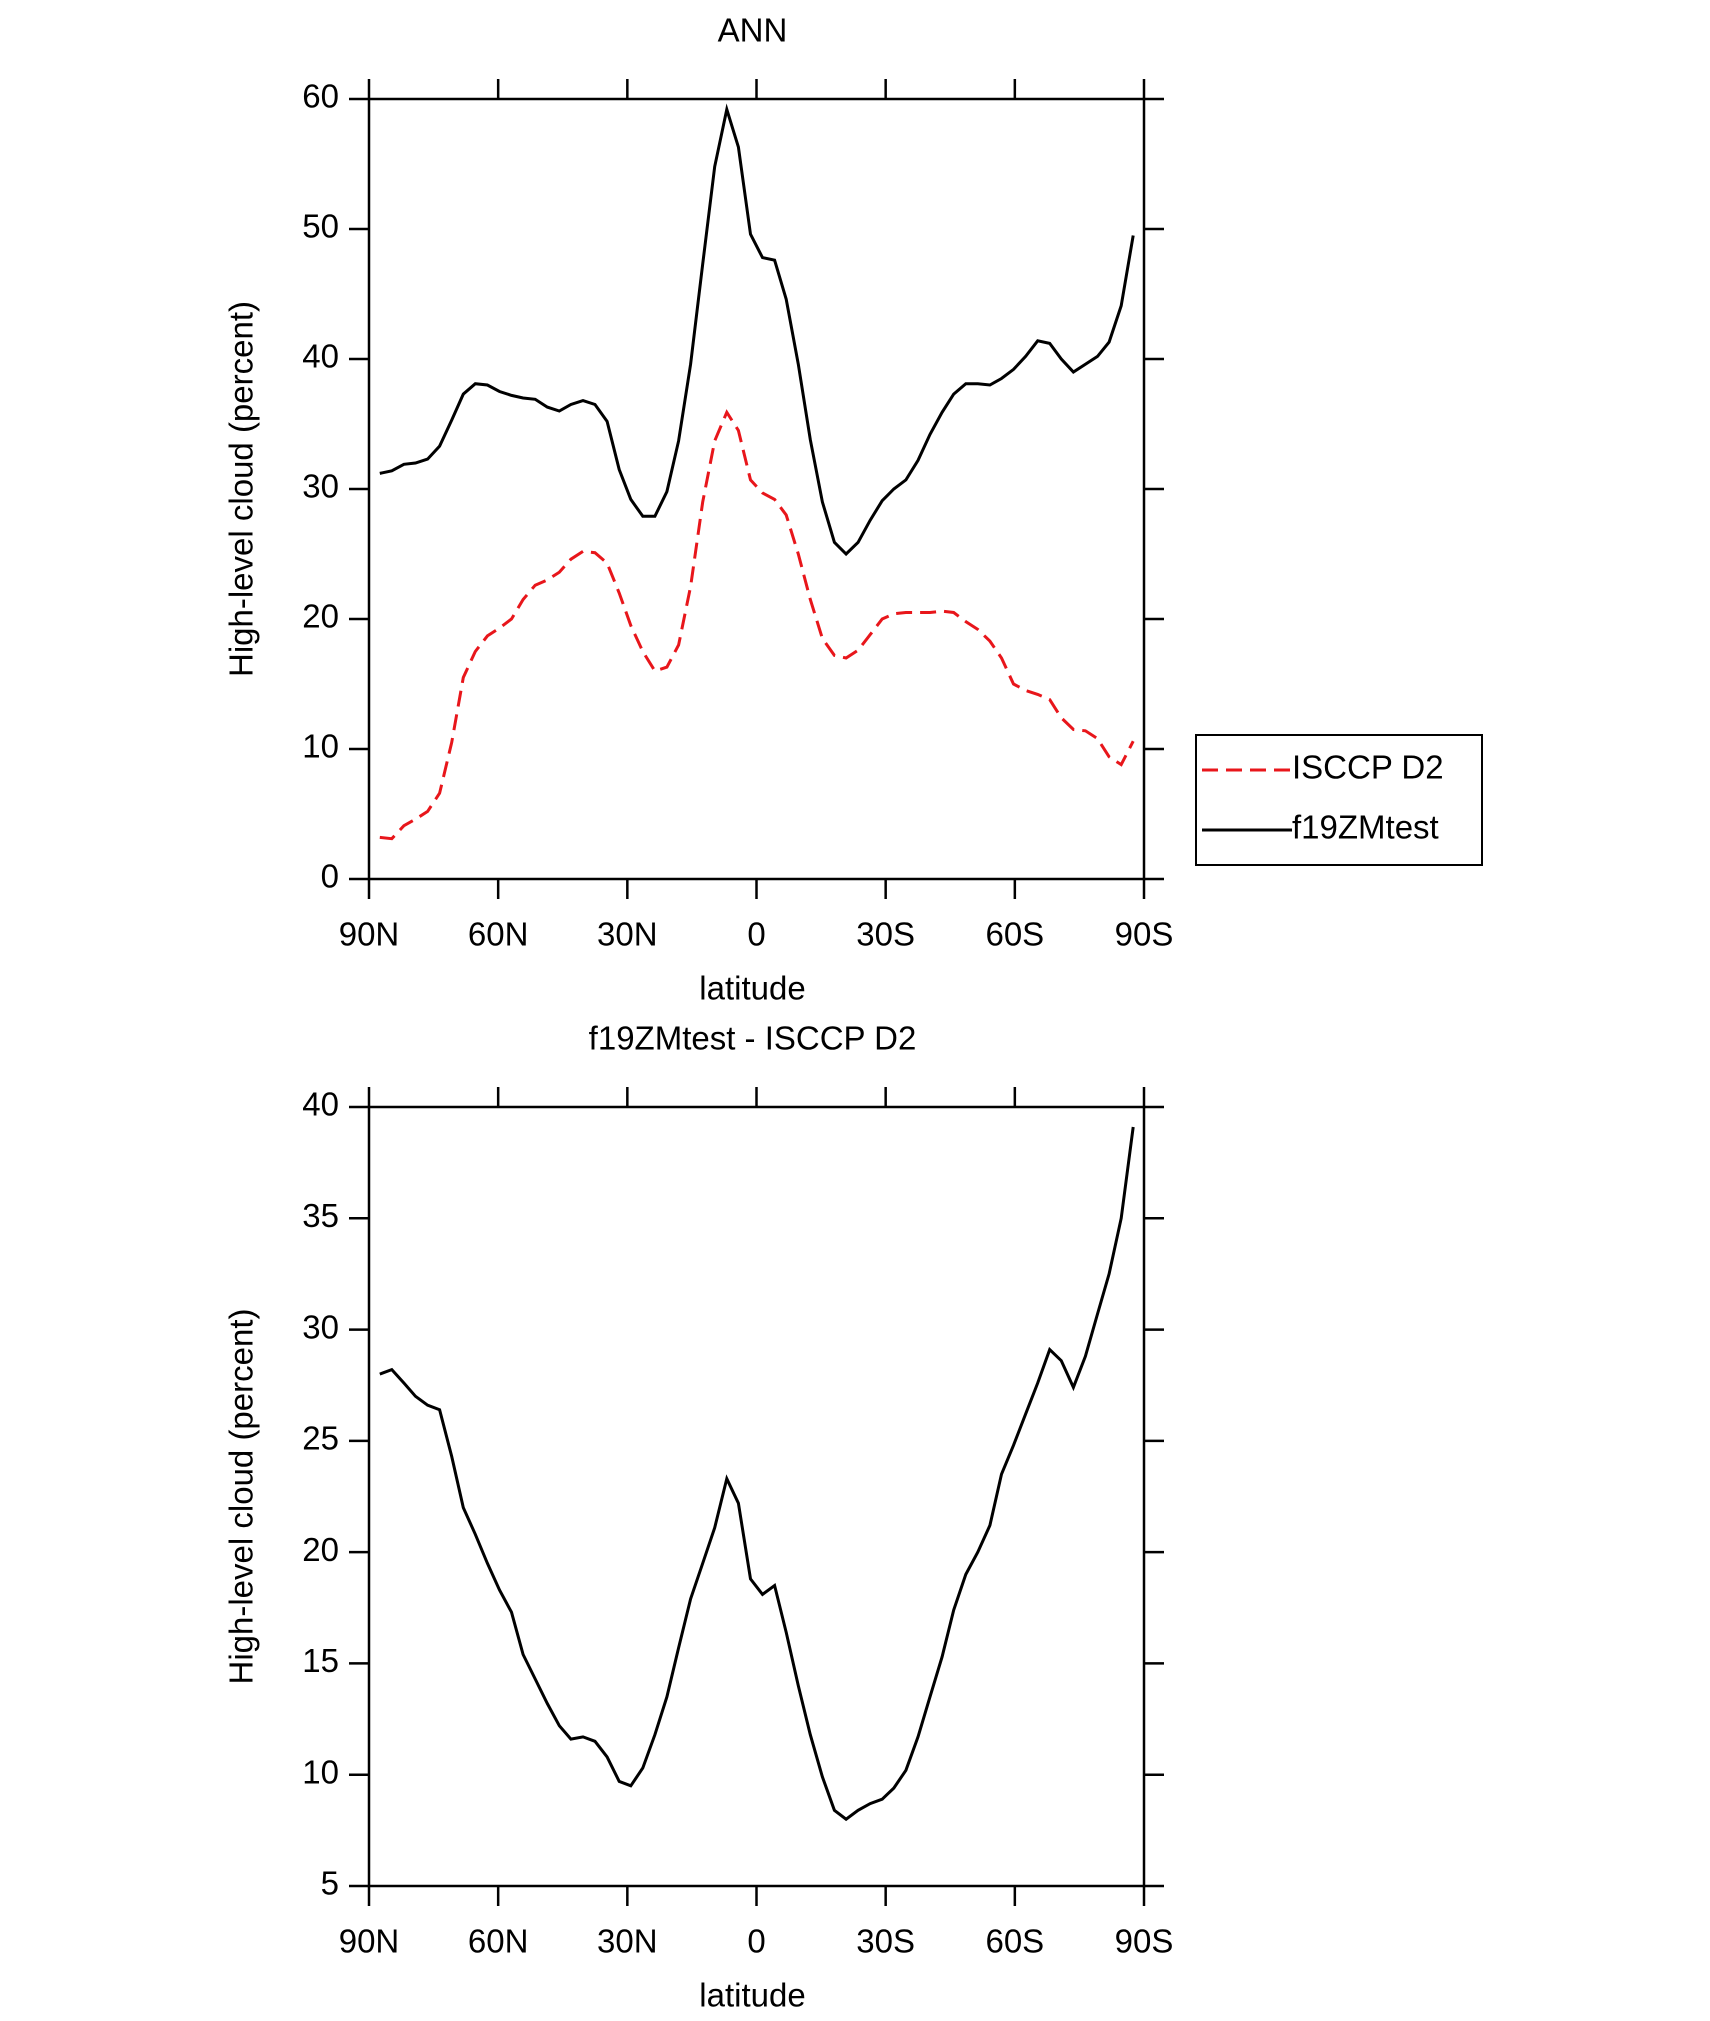 This screenshot has width=1710, height=2021. I want to click on y-tick-label: 25, so click(320, 1438).